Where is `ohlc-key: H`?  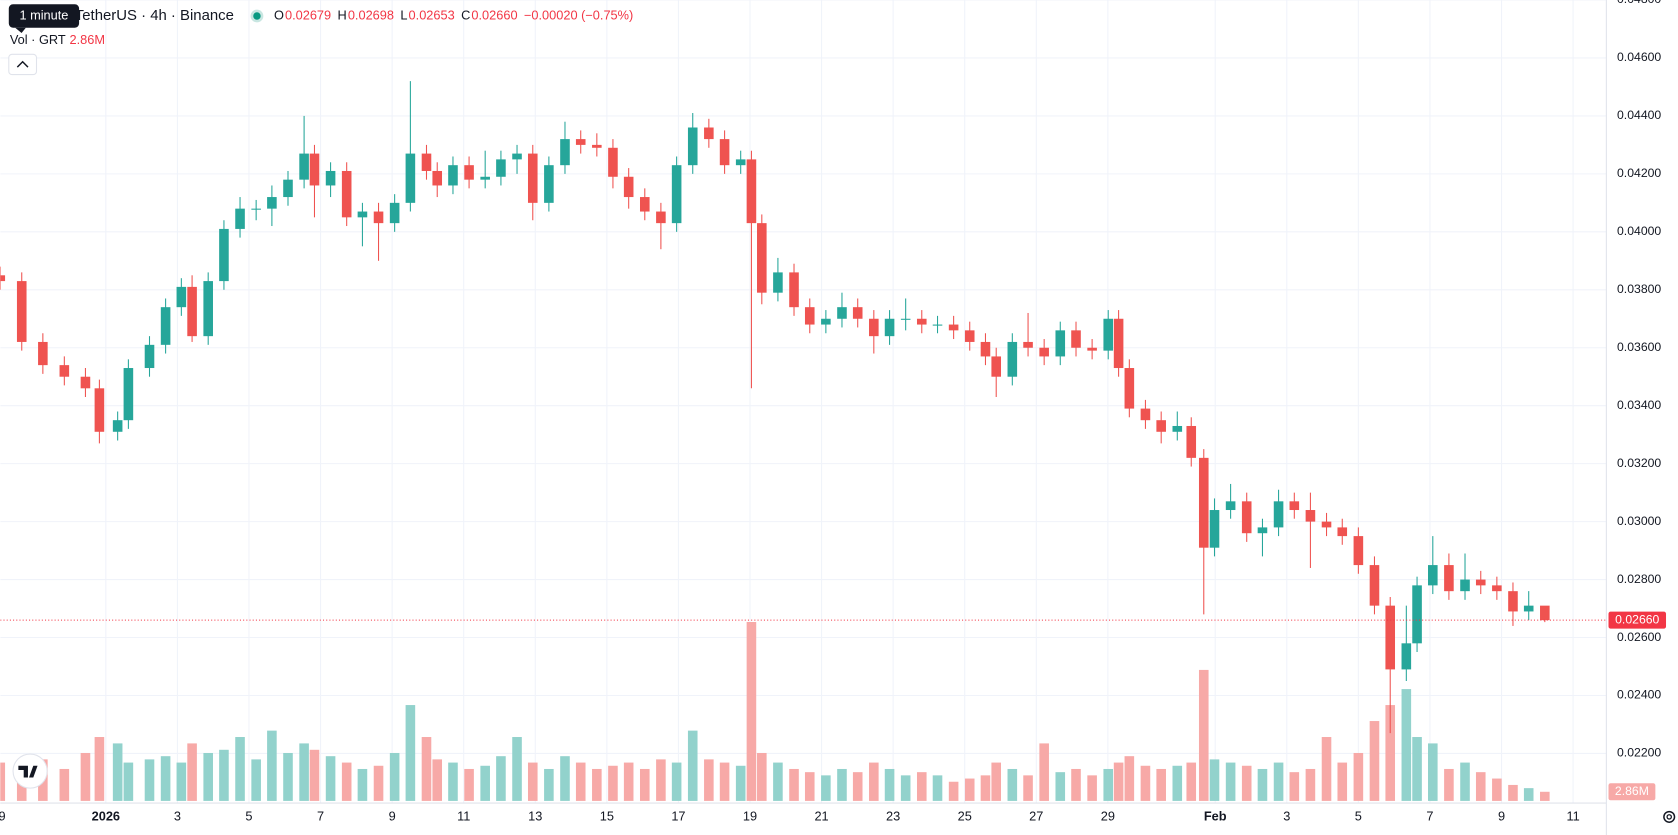
ohlc-key: H is located at coordinates (342, 14).